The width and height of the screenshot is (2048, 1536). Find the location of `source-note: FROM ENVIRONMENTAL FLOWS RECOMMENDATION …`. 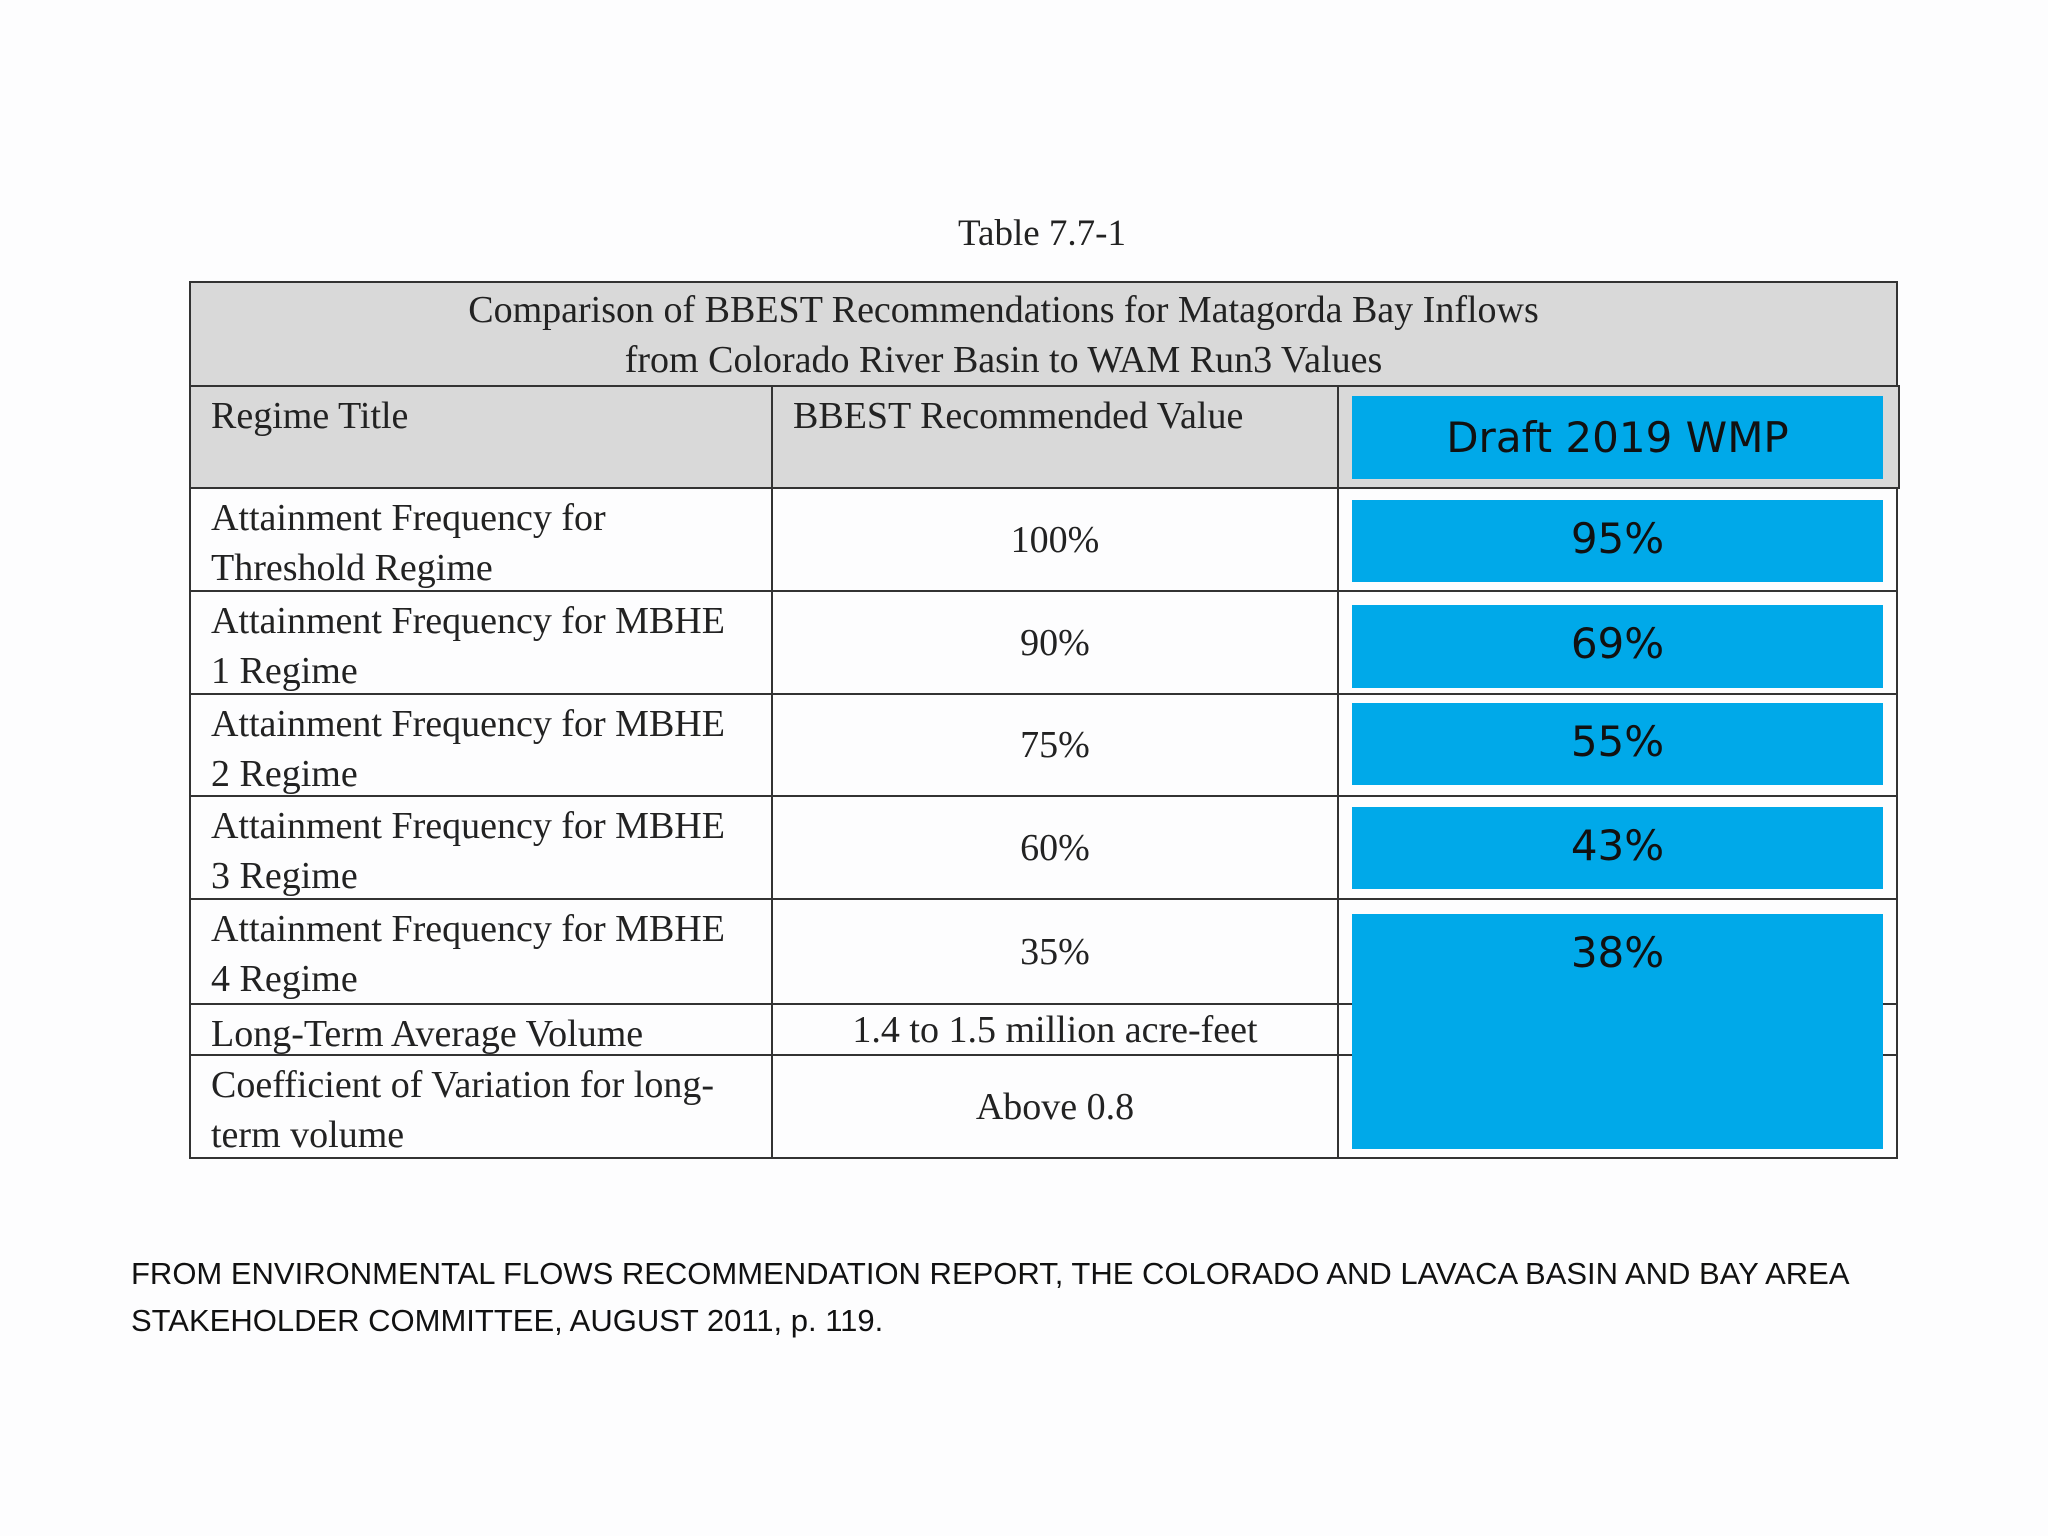

source-note: FROM ENVIRONMENTAL FLOWS RECOMMENDATION … is located at coordinates (989, 1297).